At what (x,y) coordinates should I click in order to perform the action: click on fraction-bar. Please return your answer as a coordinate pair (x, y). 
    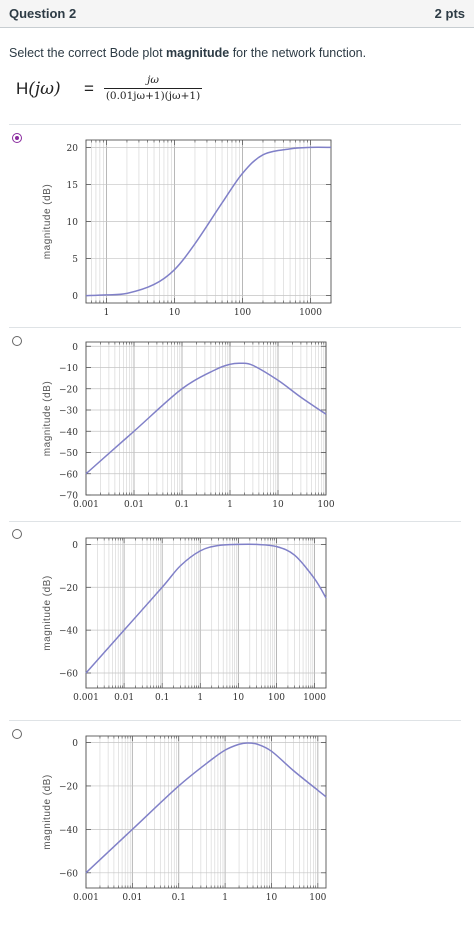
    Looking at the image, I should click on (153, 88).